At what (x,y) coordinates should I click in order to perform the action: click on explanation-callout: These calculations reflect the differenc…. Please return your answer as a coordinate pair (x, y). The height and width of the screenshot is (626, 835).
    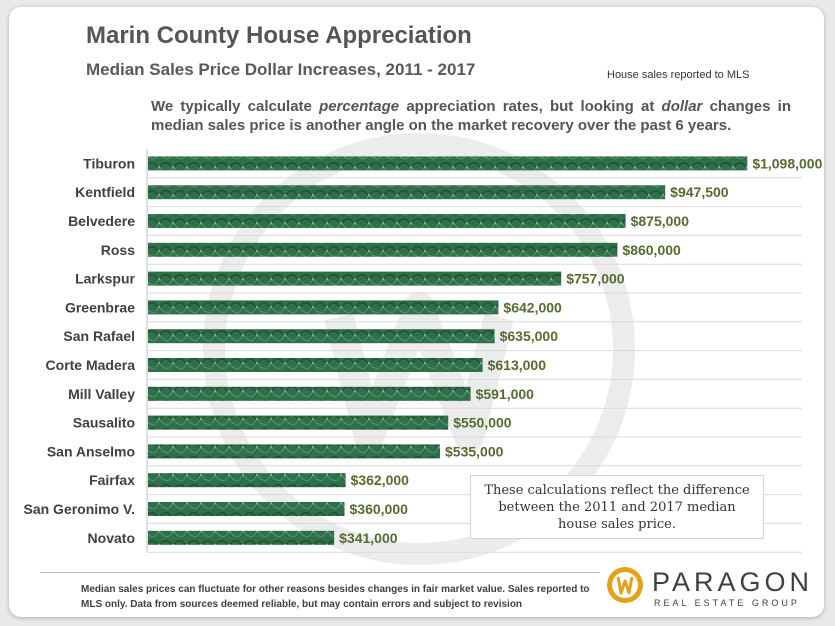
    Looking at the image, I should click on (617, 507).